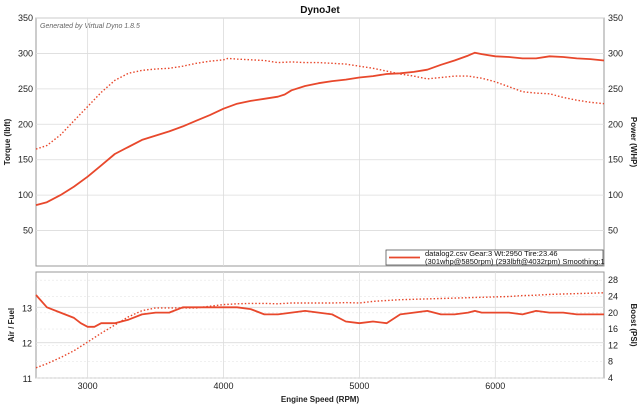 This screenshot has height=407, width=640. What do you see at coordinates (7, 141) in the screenshot?
I see `y-axis-label-torque: Torque (lbft)` at bounding box center [7, 141].